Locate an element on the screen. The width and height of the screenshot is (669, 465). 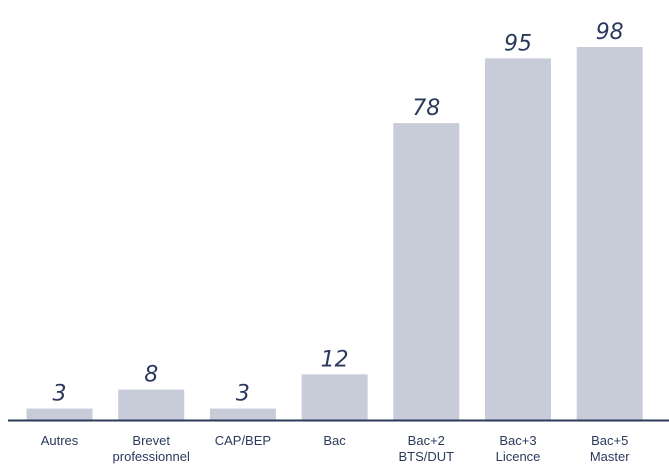
category-label-5-line-0: Bac+3 is located at coordinates (517, 440).